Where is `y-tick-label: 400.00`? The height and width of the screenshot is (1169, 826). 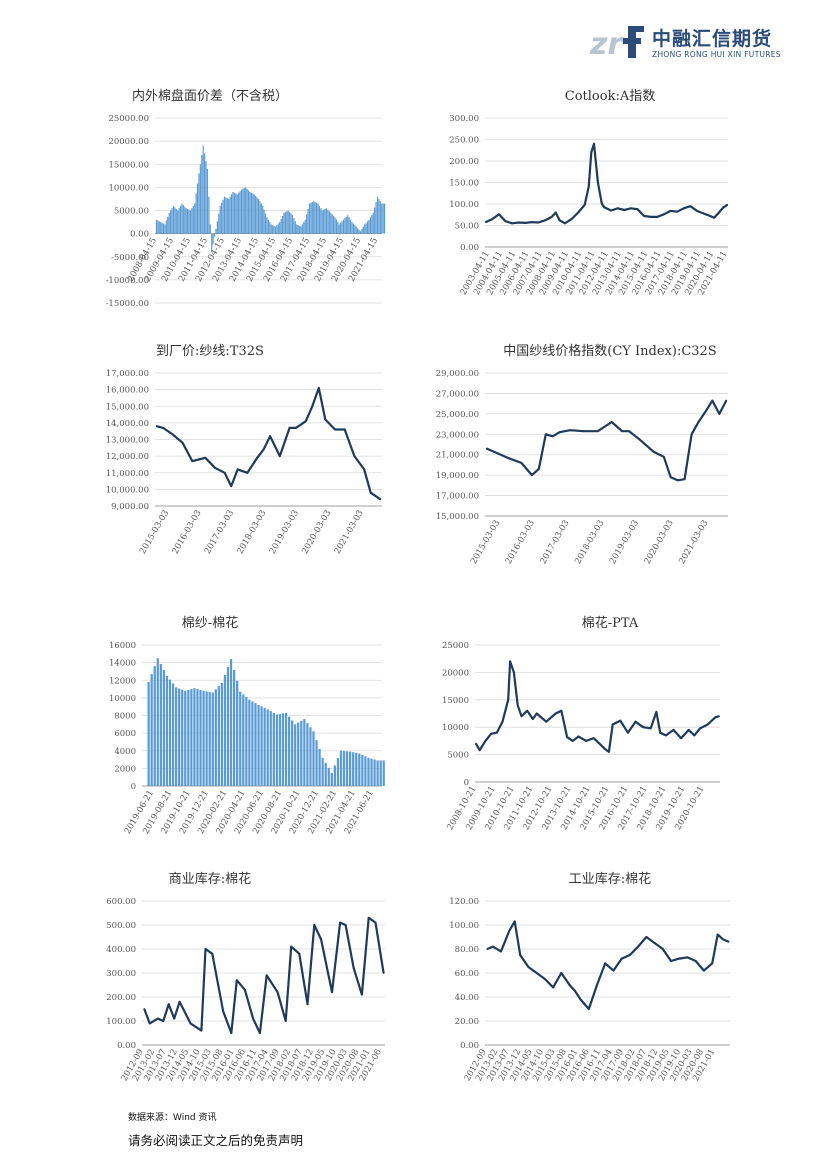
y-tick-label: 400.00 is located at coordinates (121, 950).